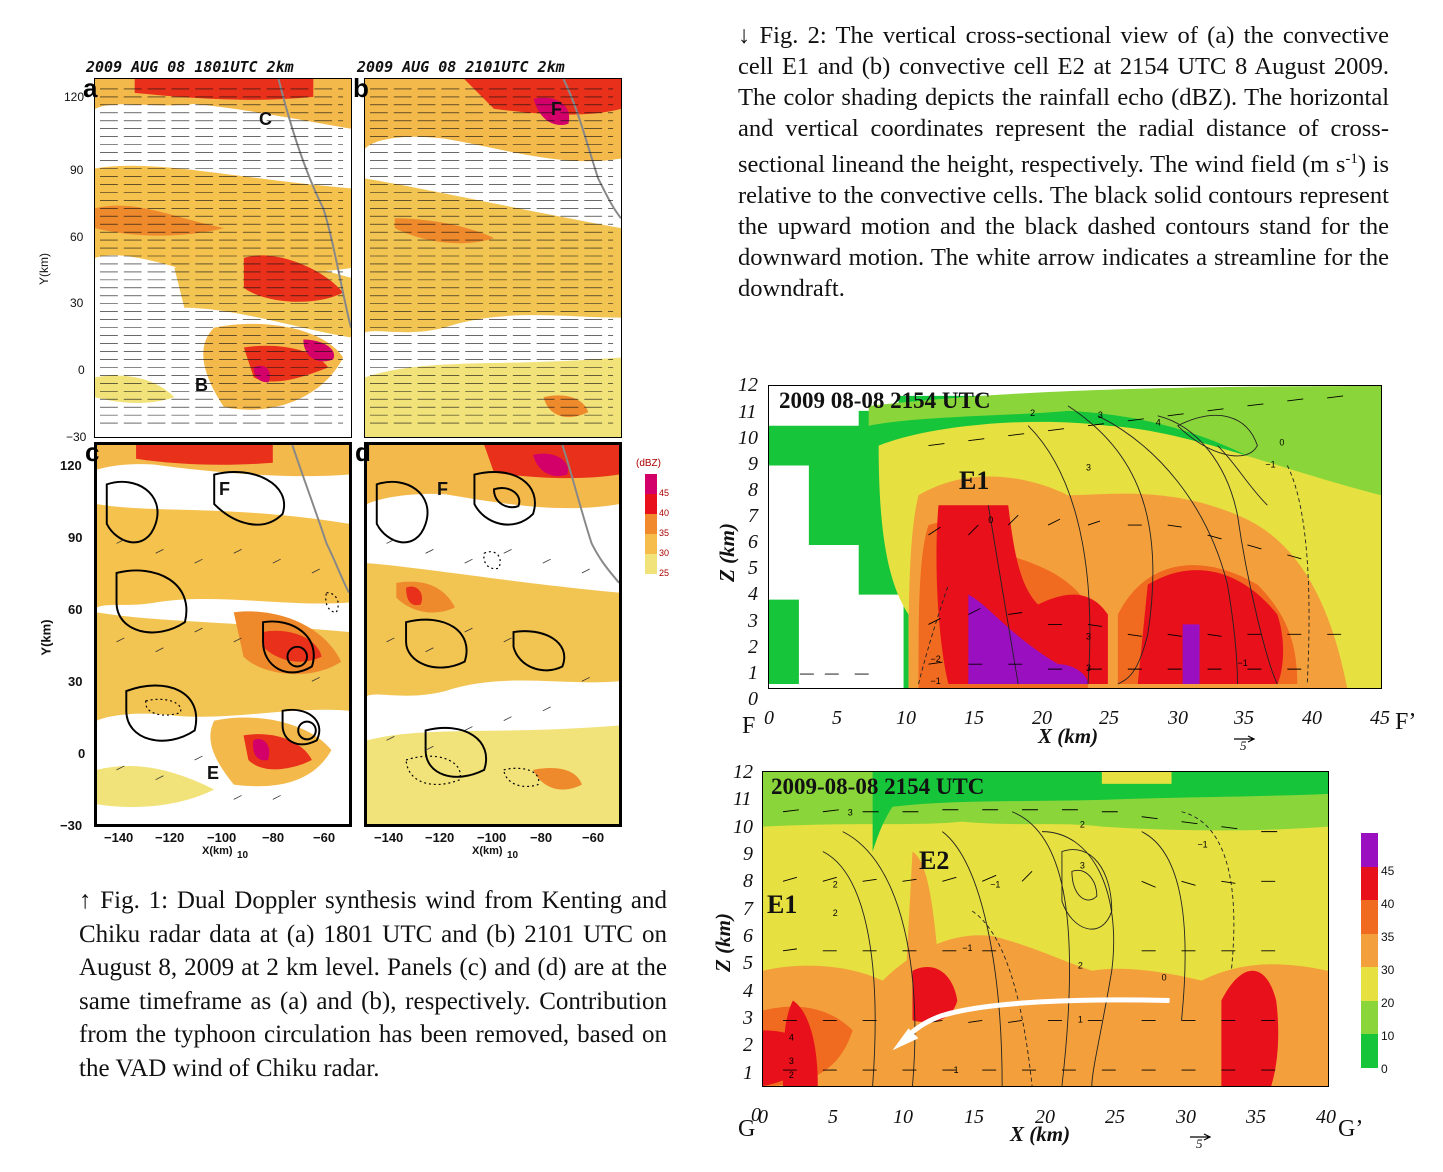 This screenshot has width=1443, height=1172. I want to click on xs-bottom-x-axis: X (km), so click(1040, 1134).